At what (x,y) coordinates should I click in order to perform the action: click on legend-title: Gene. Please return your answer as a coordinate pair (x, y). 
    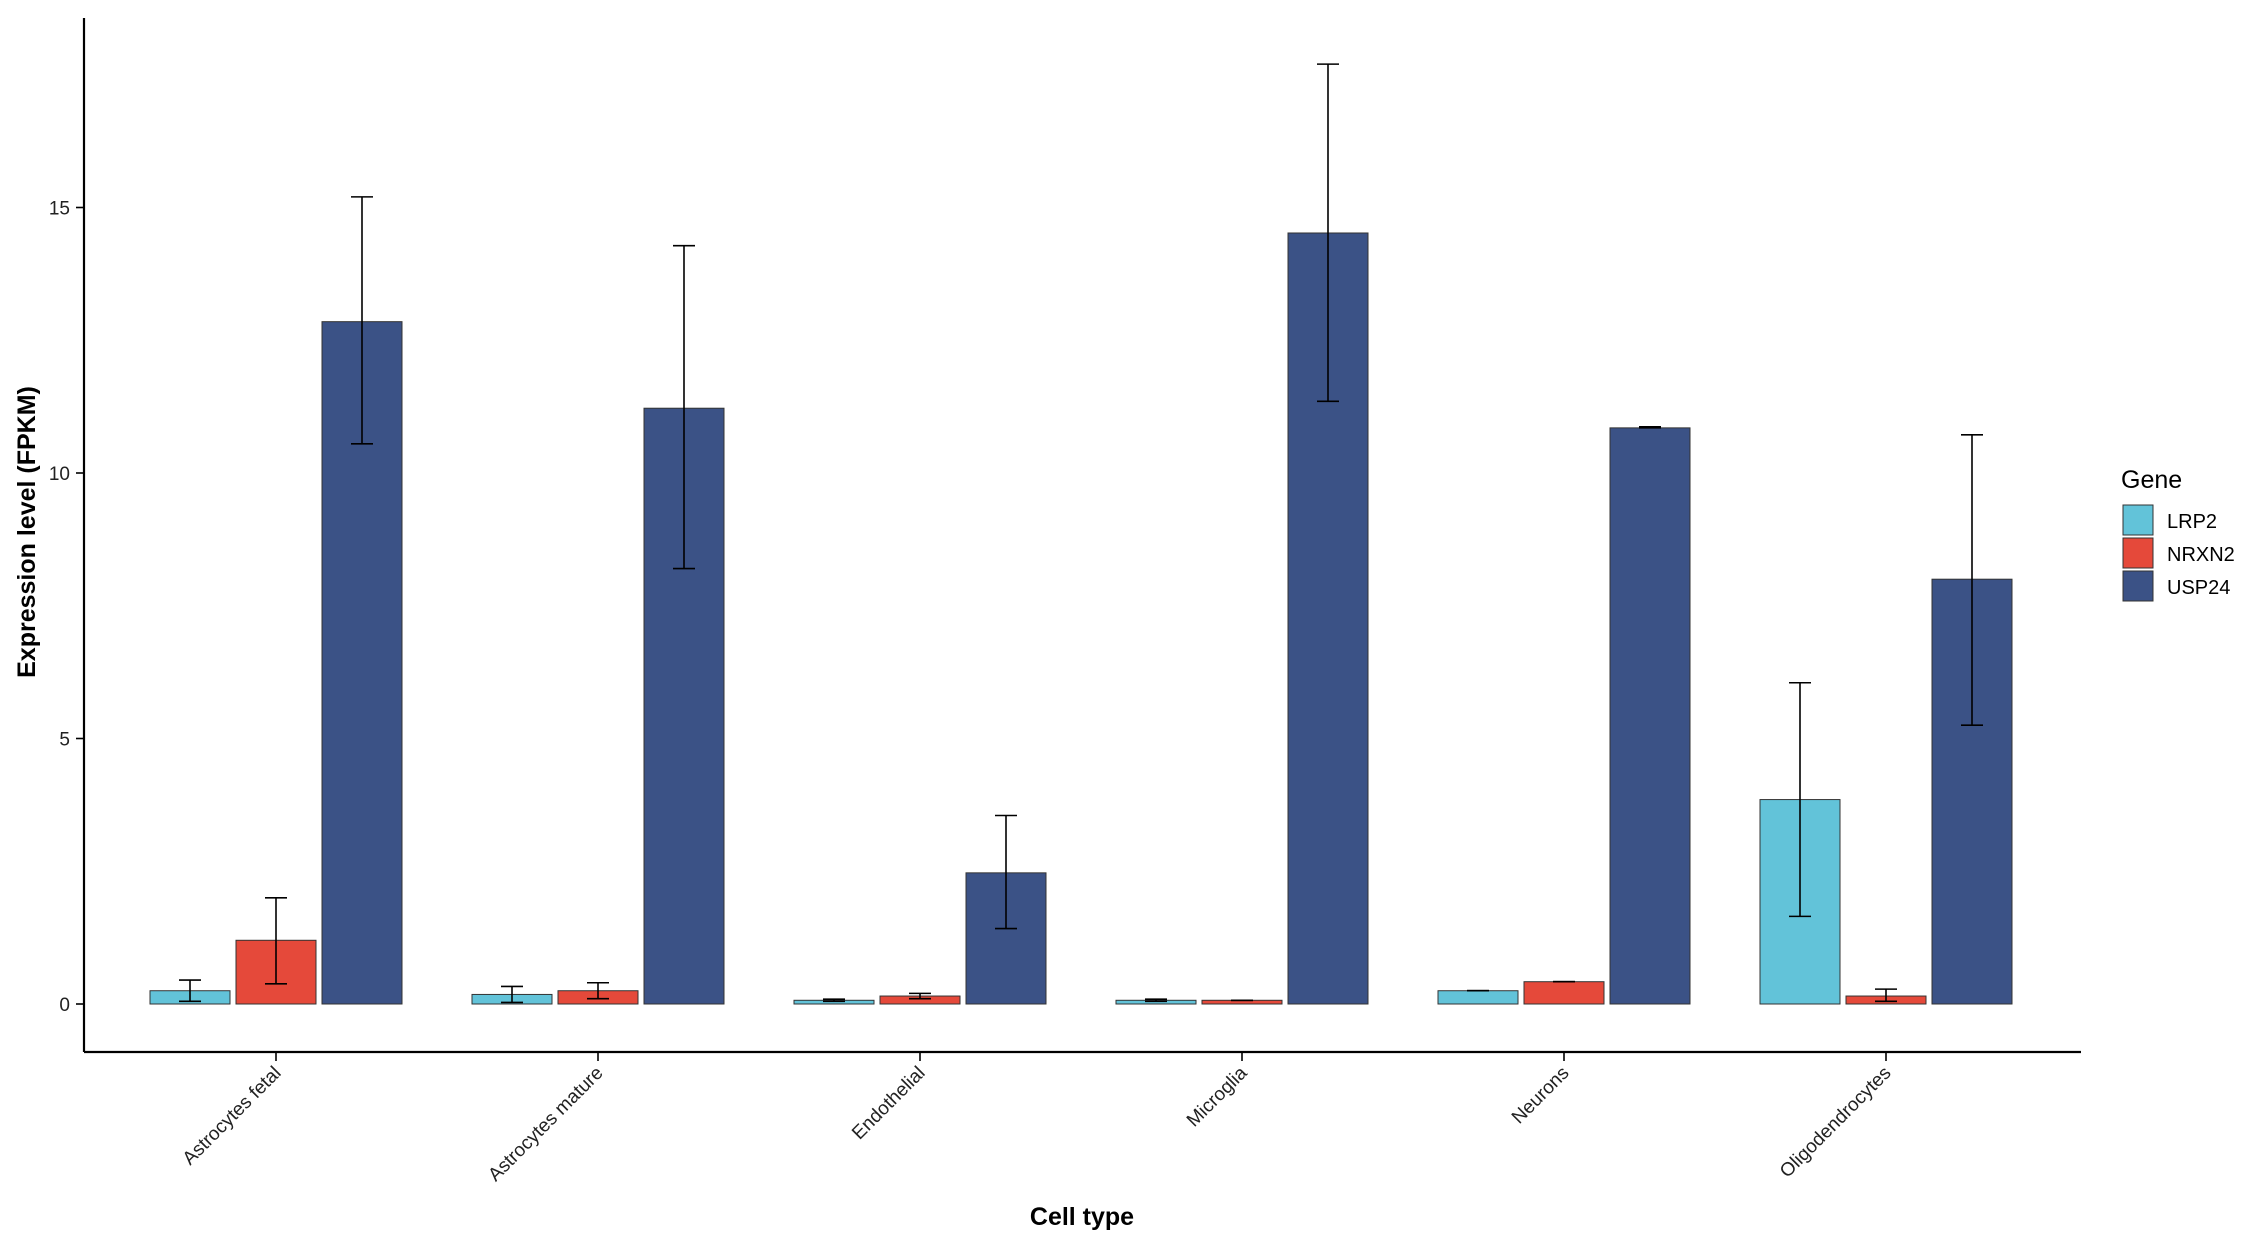
    Looking at the image, I should click on (2151, 480).